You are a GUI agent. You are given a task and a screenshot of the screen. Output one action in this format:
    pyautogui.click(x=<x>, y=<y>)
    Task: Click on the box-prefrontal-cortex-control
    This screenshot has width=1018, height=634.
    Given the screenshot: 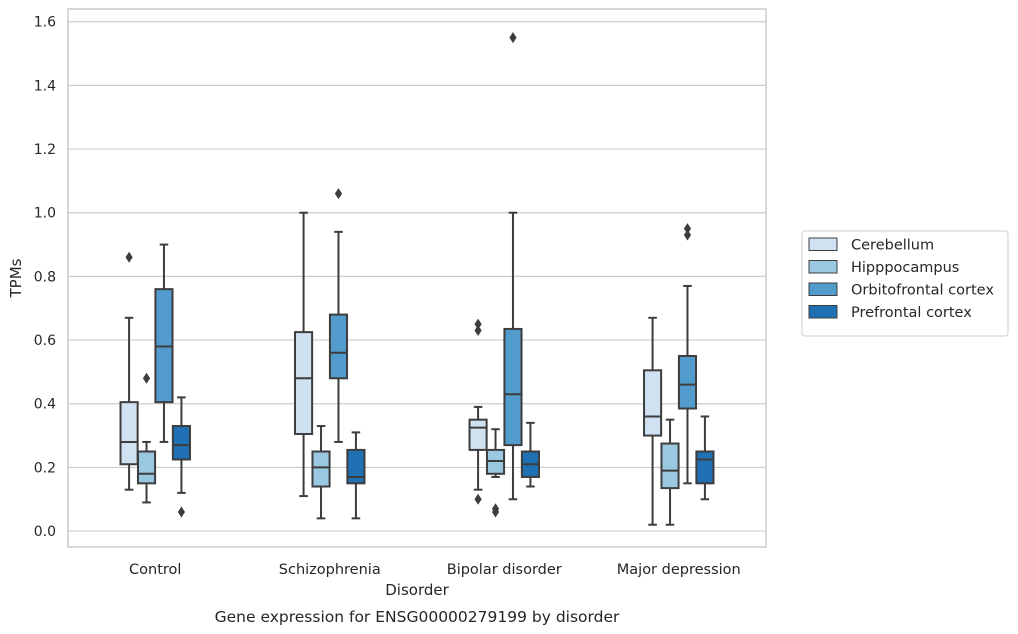 What is the action you would take?
    pyautogui.click(x=181, y=457)
    